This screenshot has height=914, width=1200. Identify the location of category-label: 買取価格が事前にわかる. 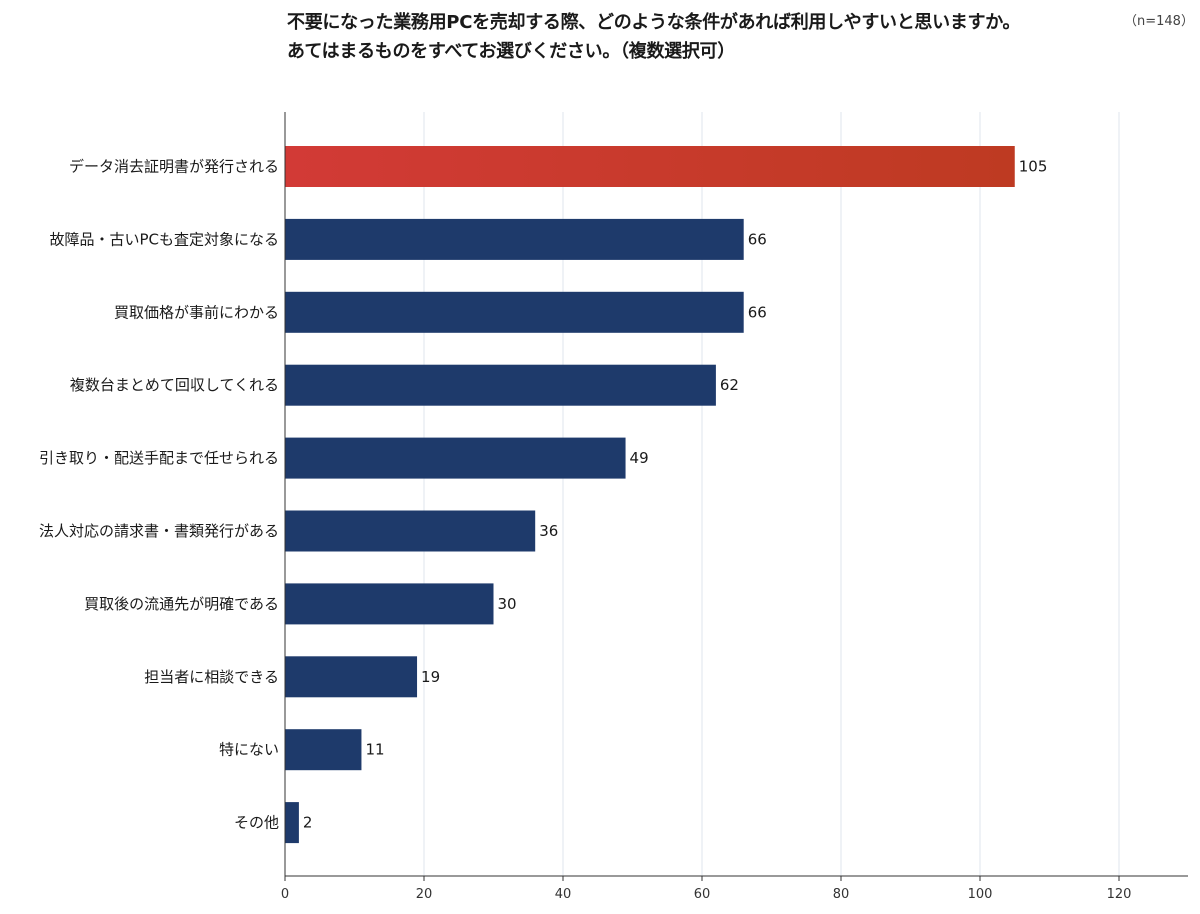
(196, 312).